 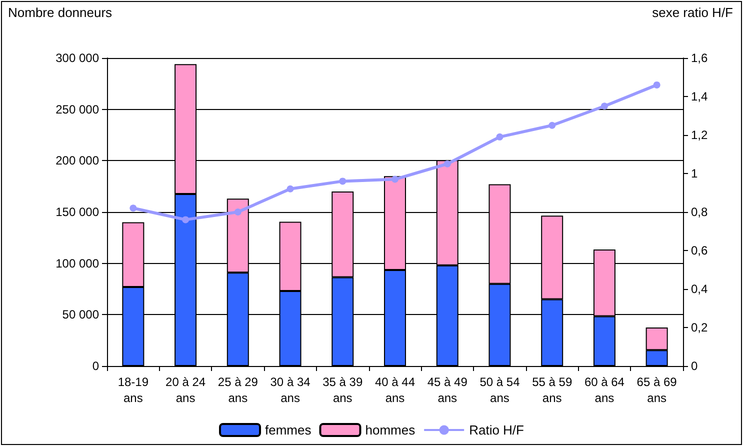 What do you see at coordinates (500, 390) in the screenshot?
I see `x-tick-label: 50 à 54 ans` at bounding box center [500, 390].